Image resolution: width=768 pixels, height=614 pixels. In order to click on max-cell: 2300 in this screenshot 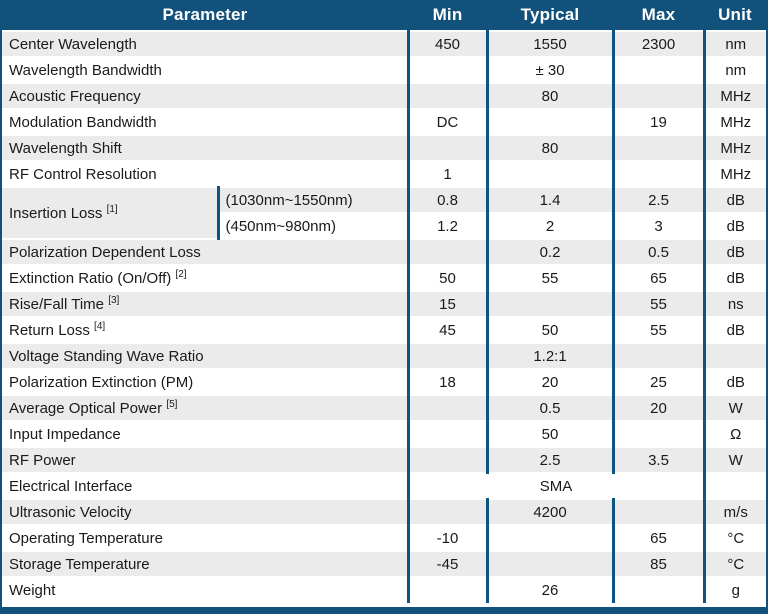, I will do `click(657, 43)`.